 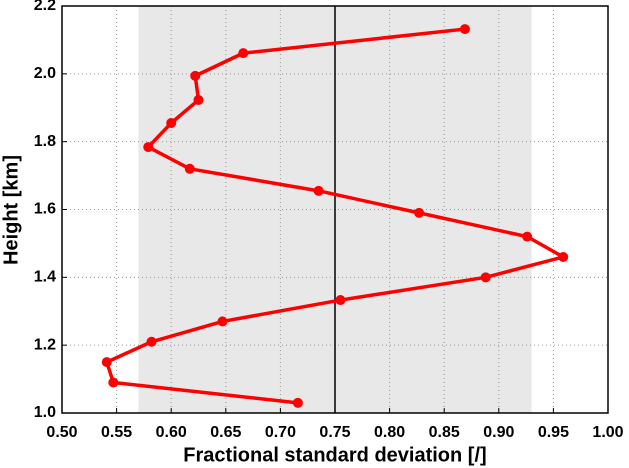 I want to click on x-tick-label: 1.00, so click(x=607, y=432).